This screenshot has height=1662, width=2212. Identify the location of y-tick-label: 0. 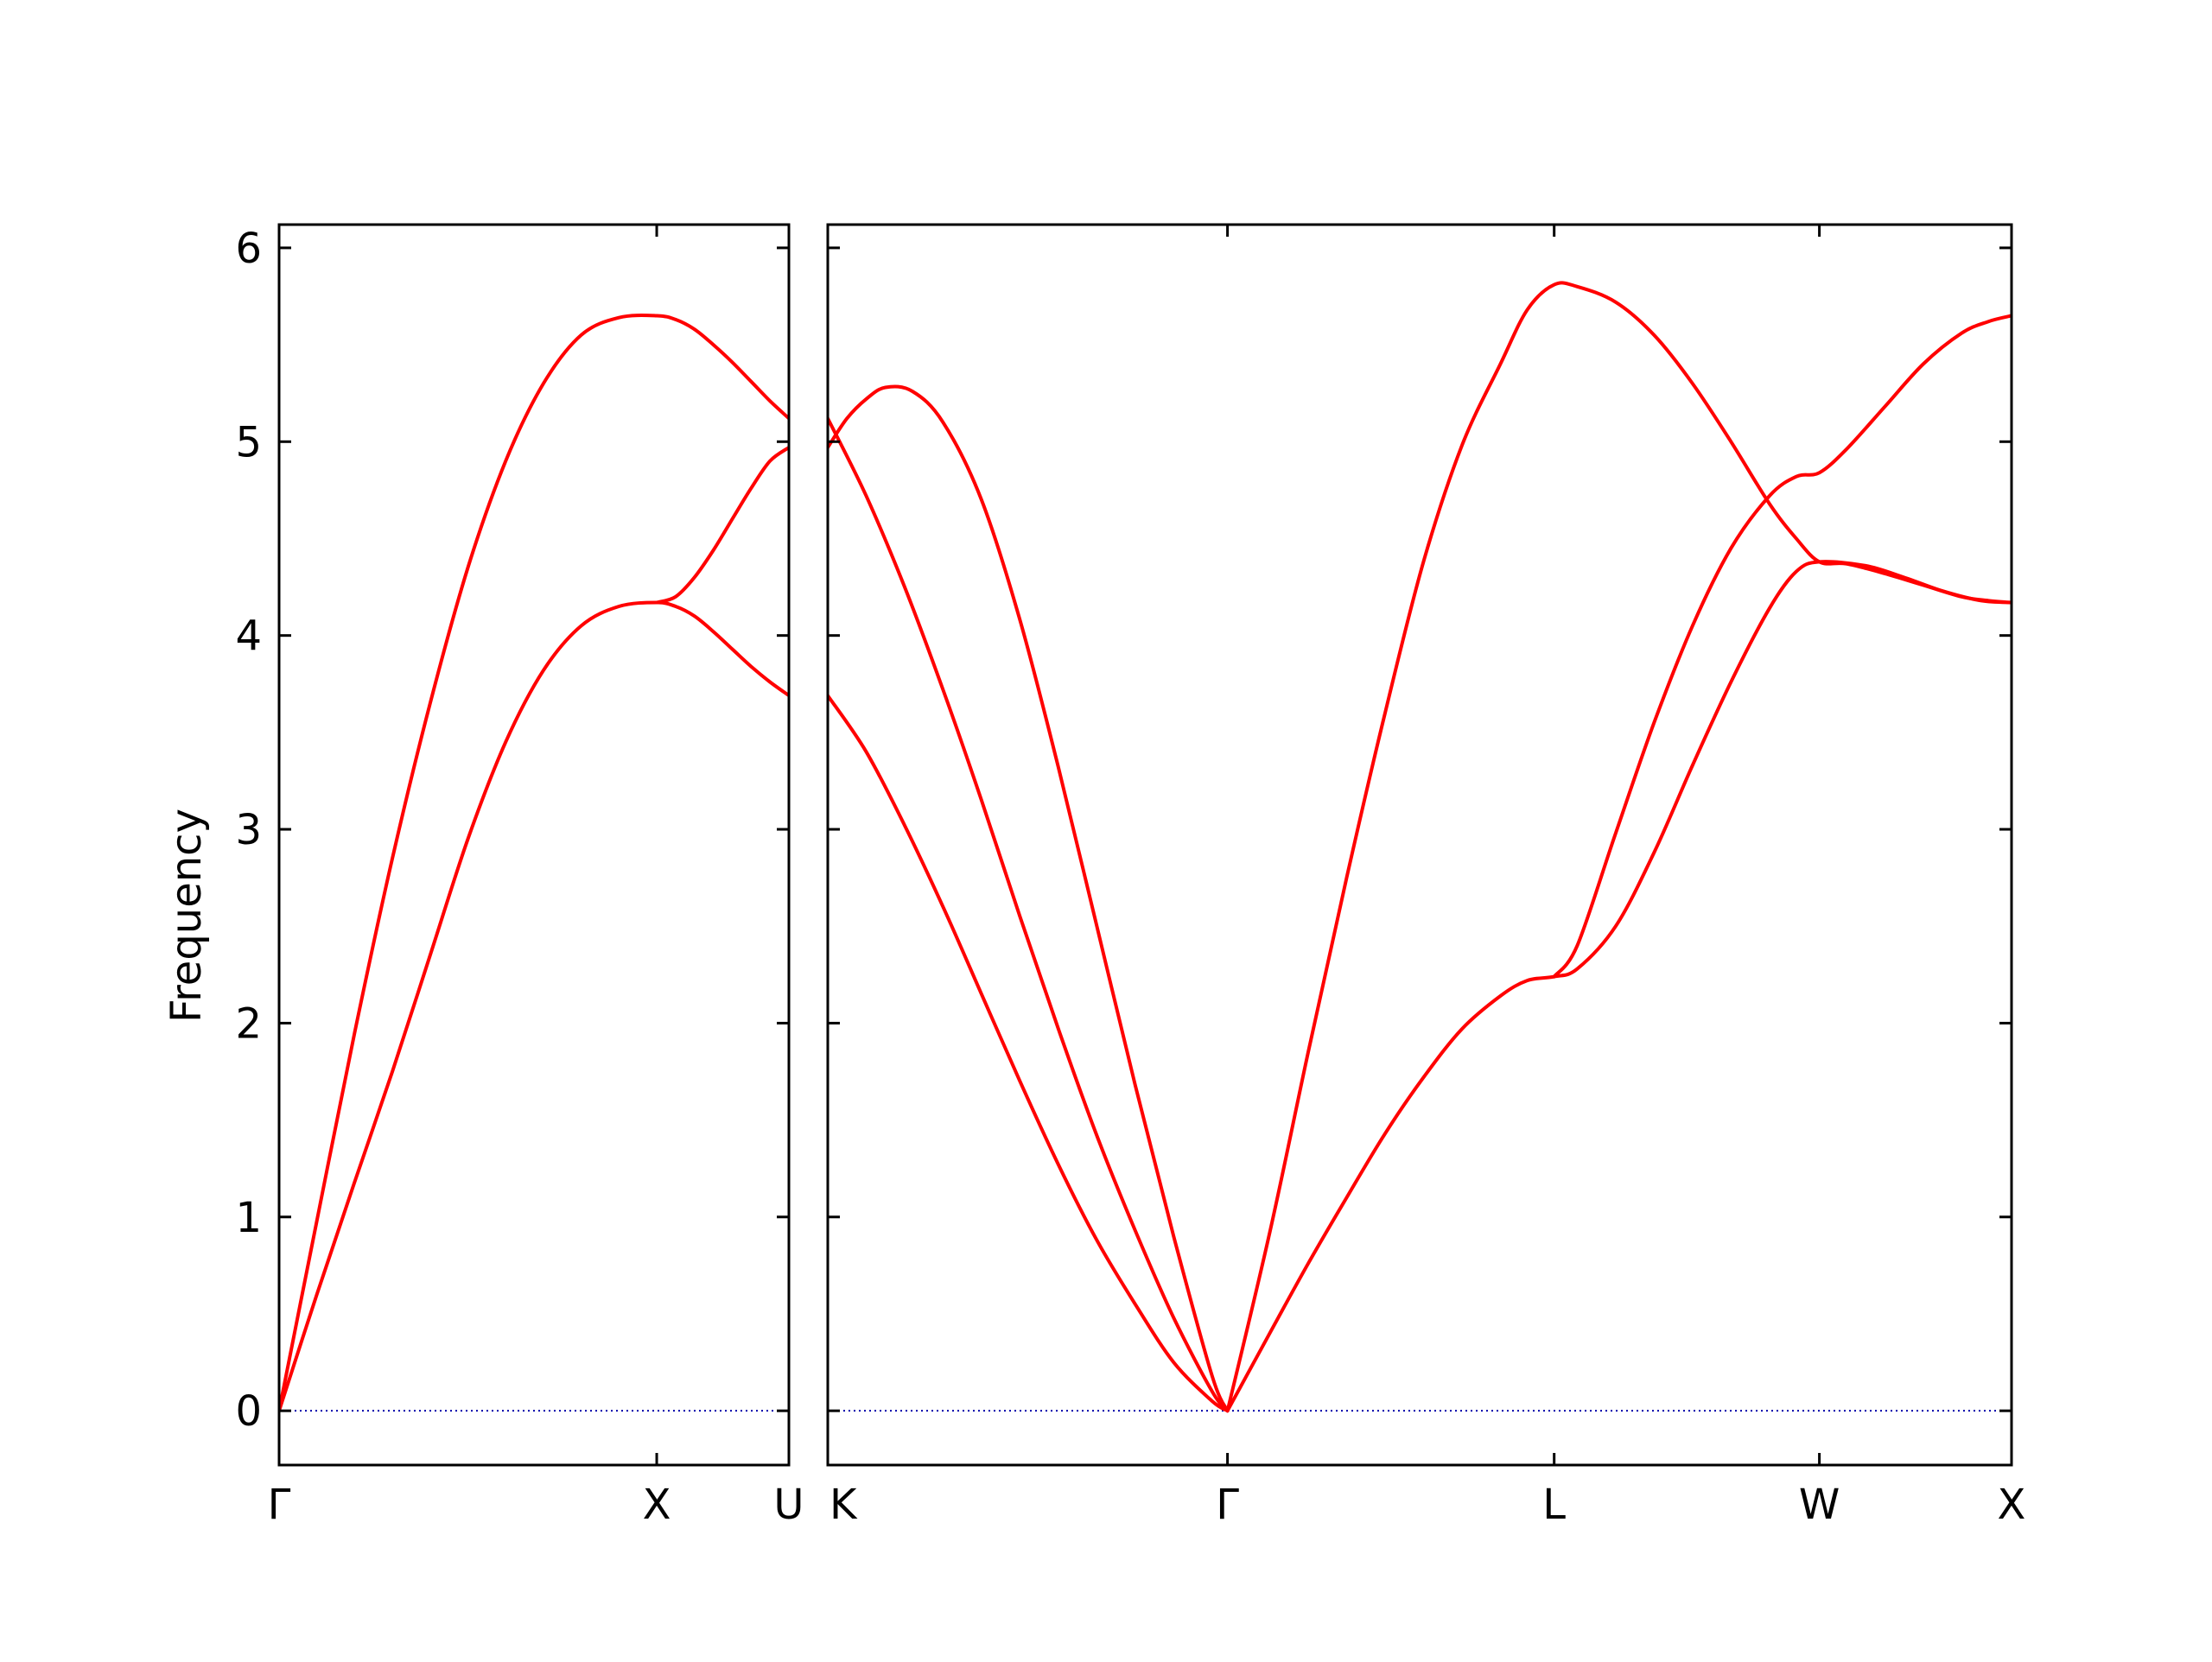
(248, 1411).